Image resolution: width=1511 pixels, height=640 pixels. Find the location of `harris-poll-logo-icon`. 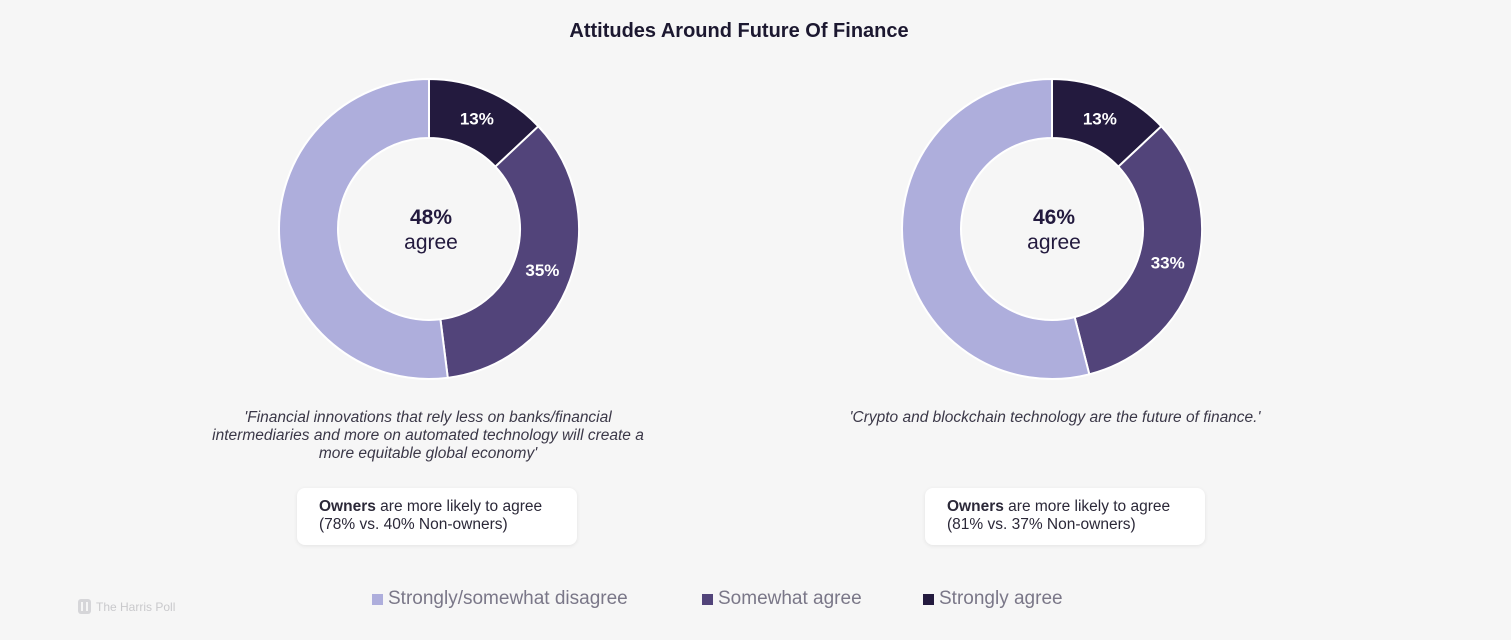

harris-poll-logo-icon is located at coordinates (84, 606).